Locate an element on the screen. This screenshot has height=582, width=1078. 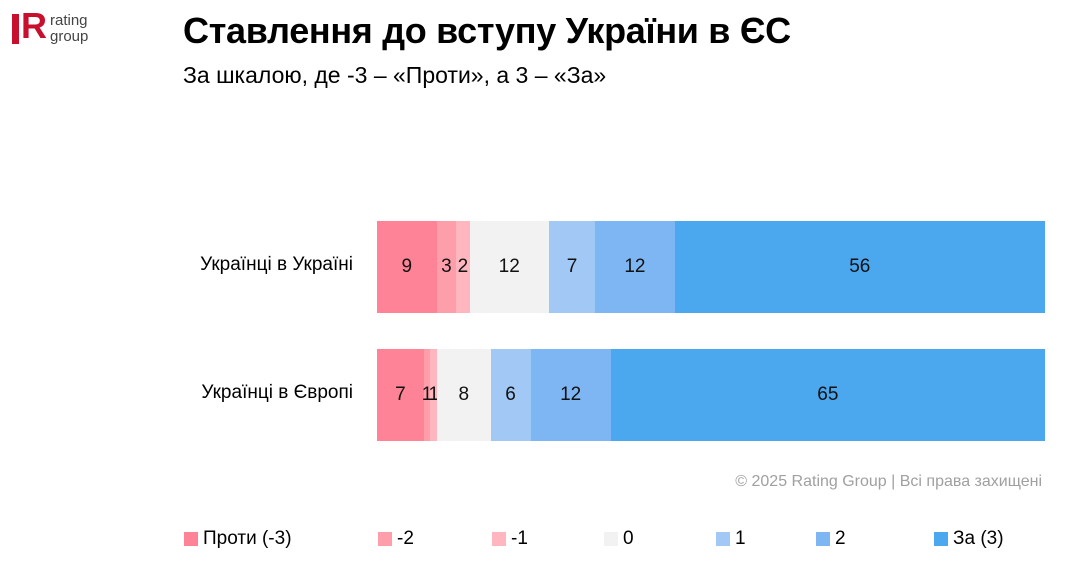
rating-group-logo: R rating group is located at coordinates (50, 27).